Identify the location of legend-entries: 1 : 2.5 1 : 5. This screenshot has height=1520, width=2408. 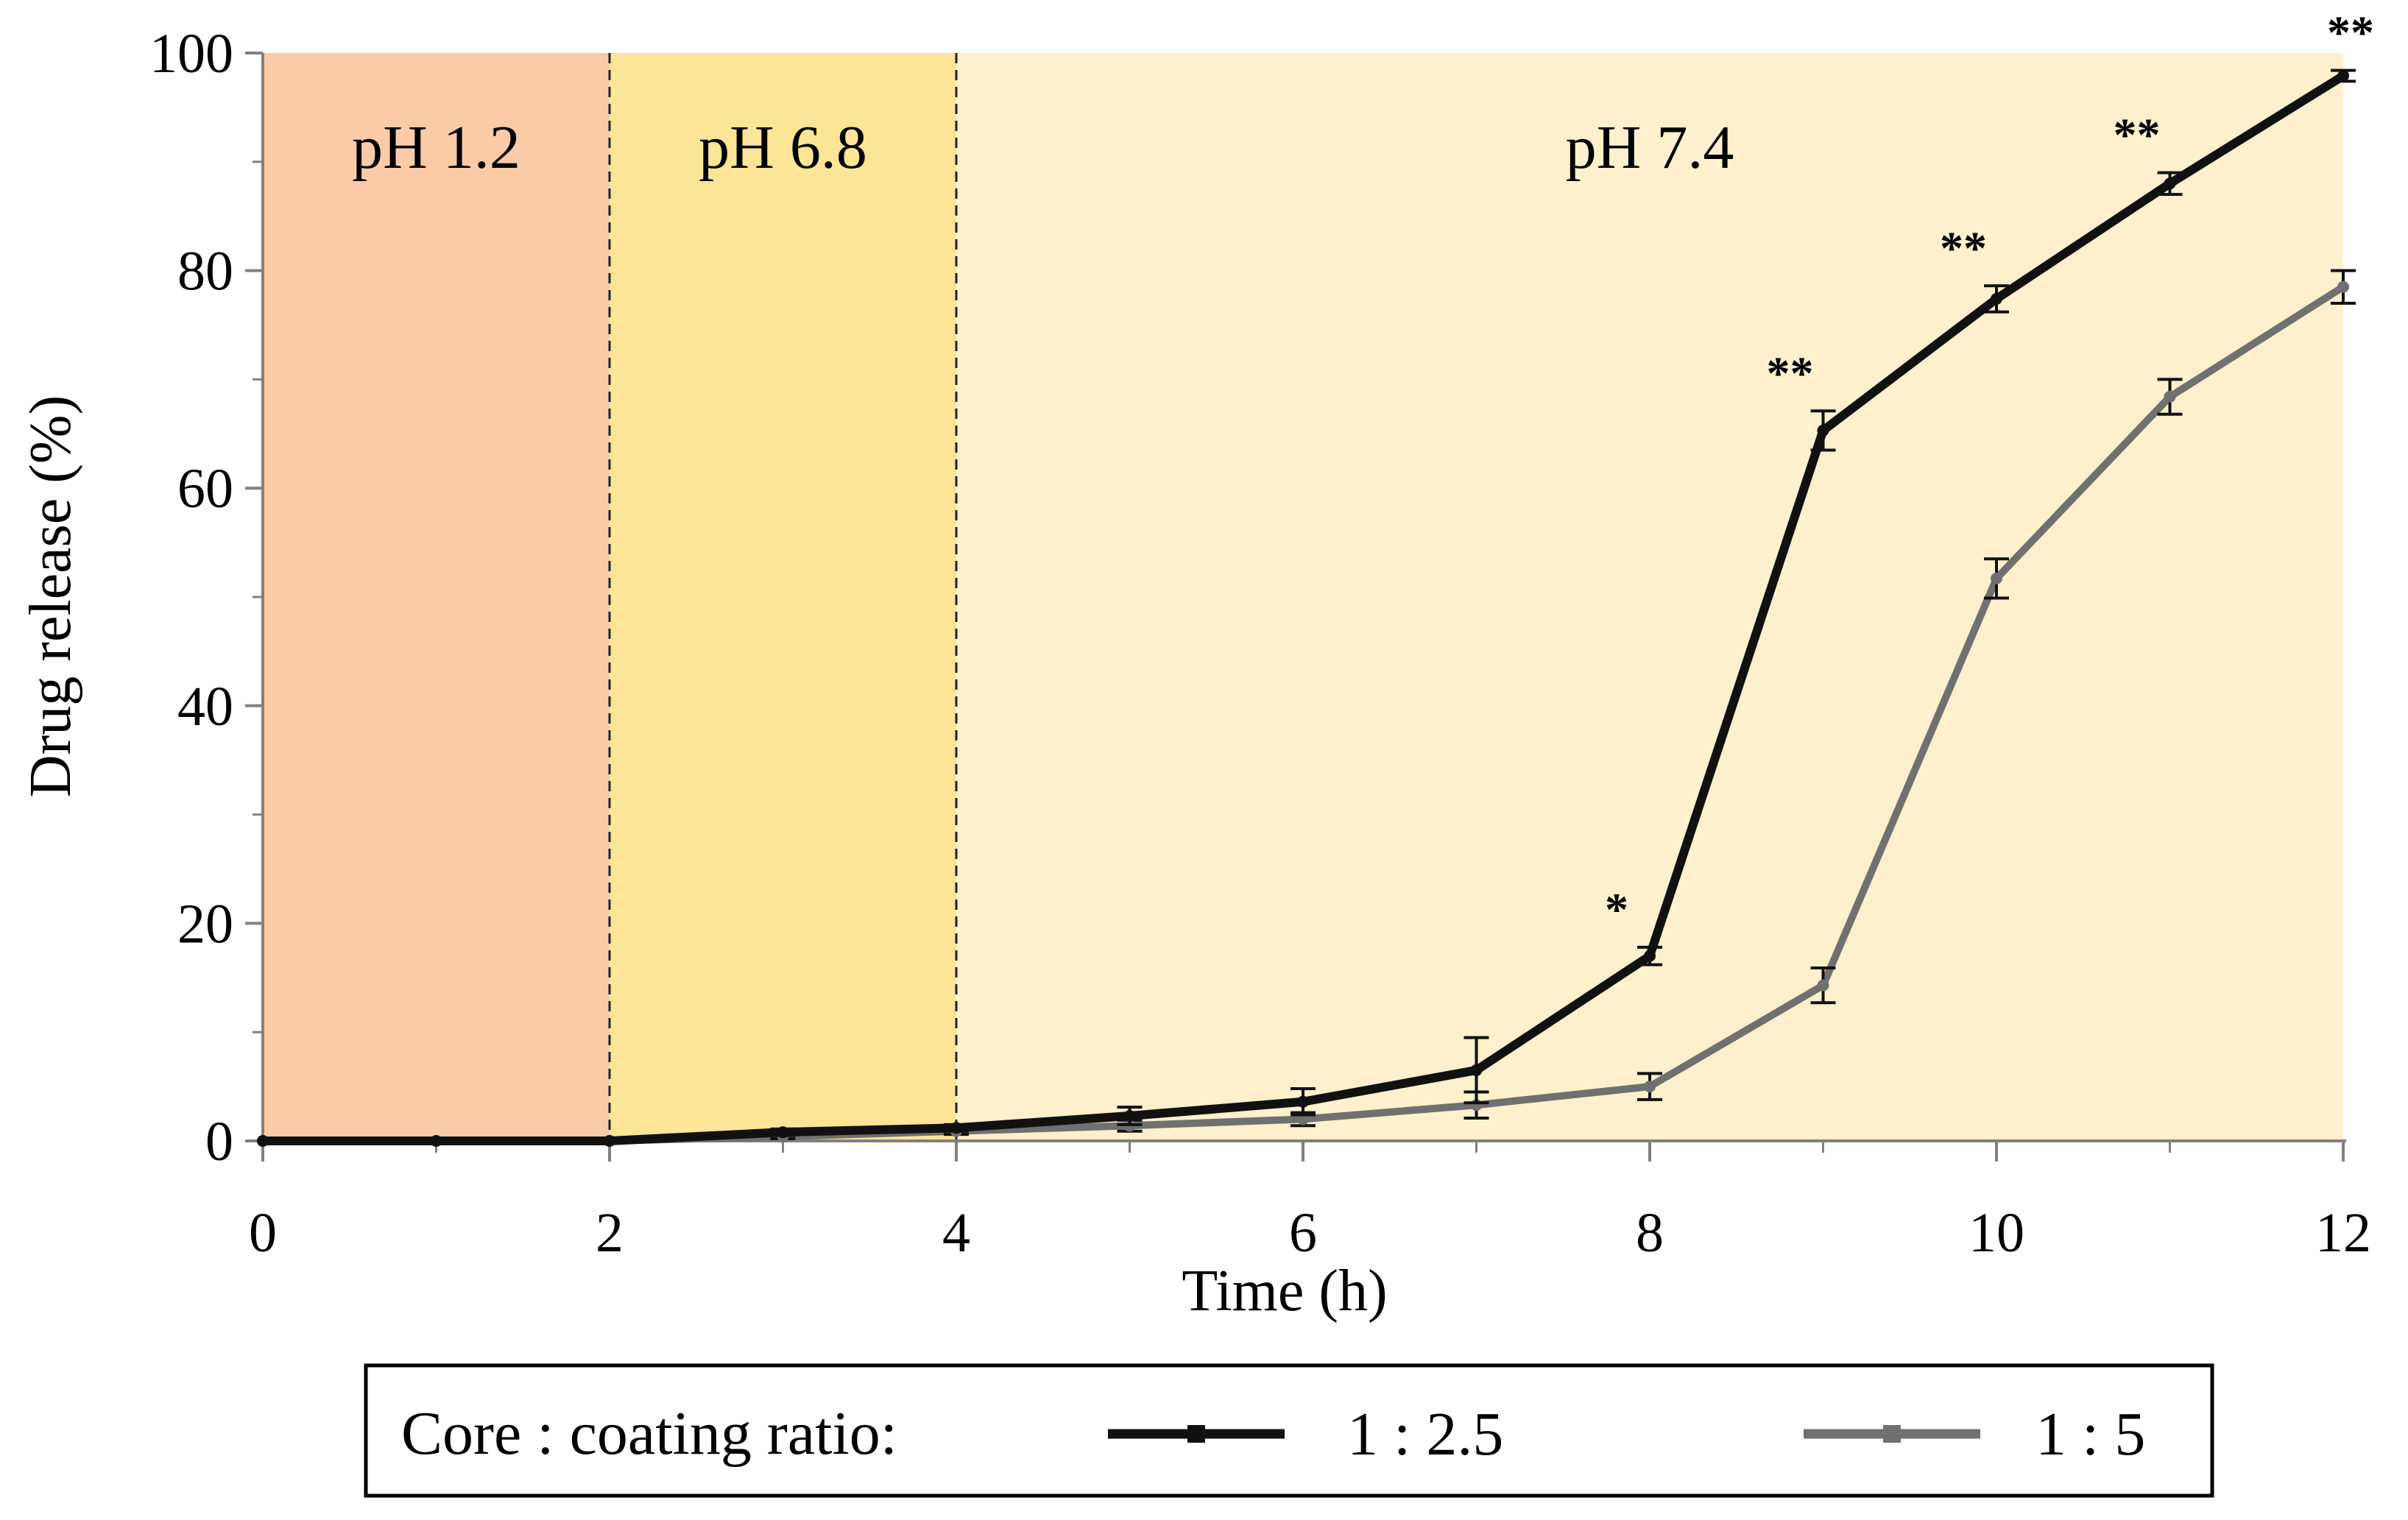
(1627, 1434).